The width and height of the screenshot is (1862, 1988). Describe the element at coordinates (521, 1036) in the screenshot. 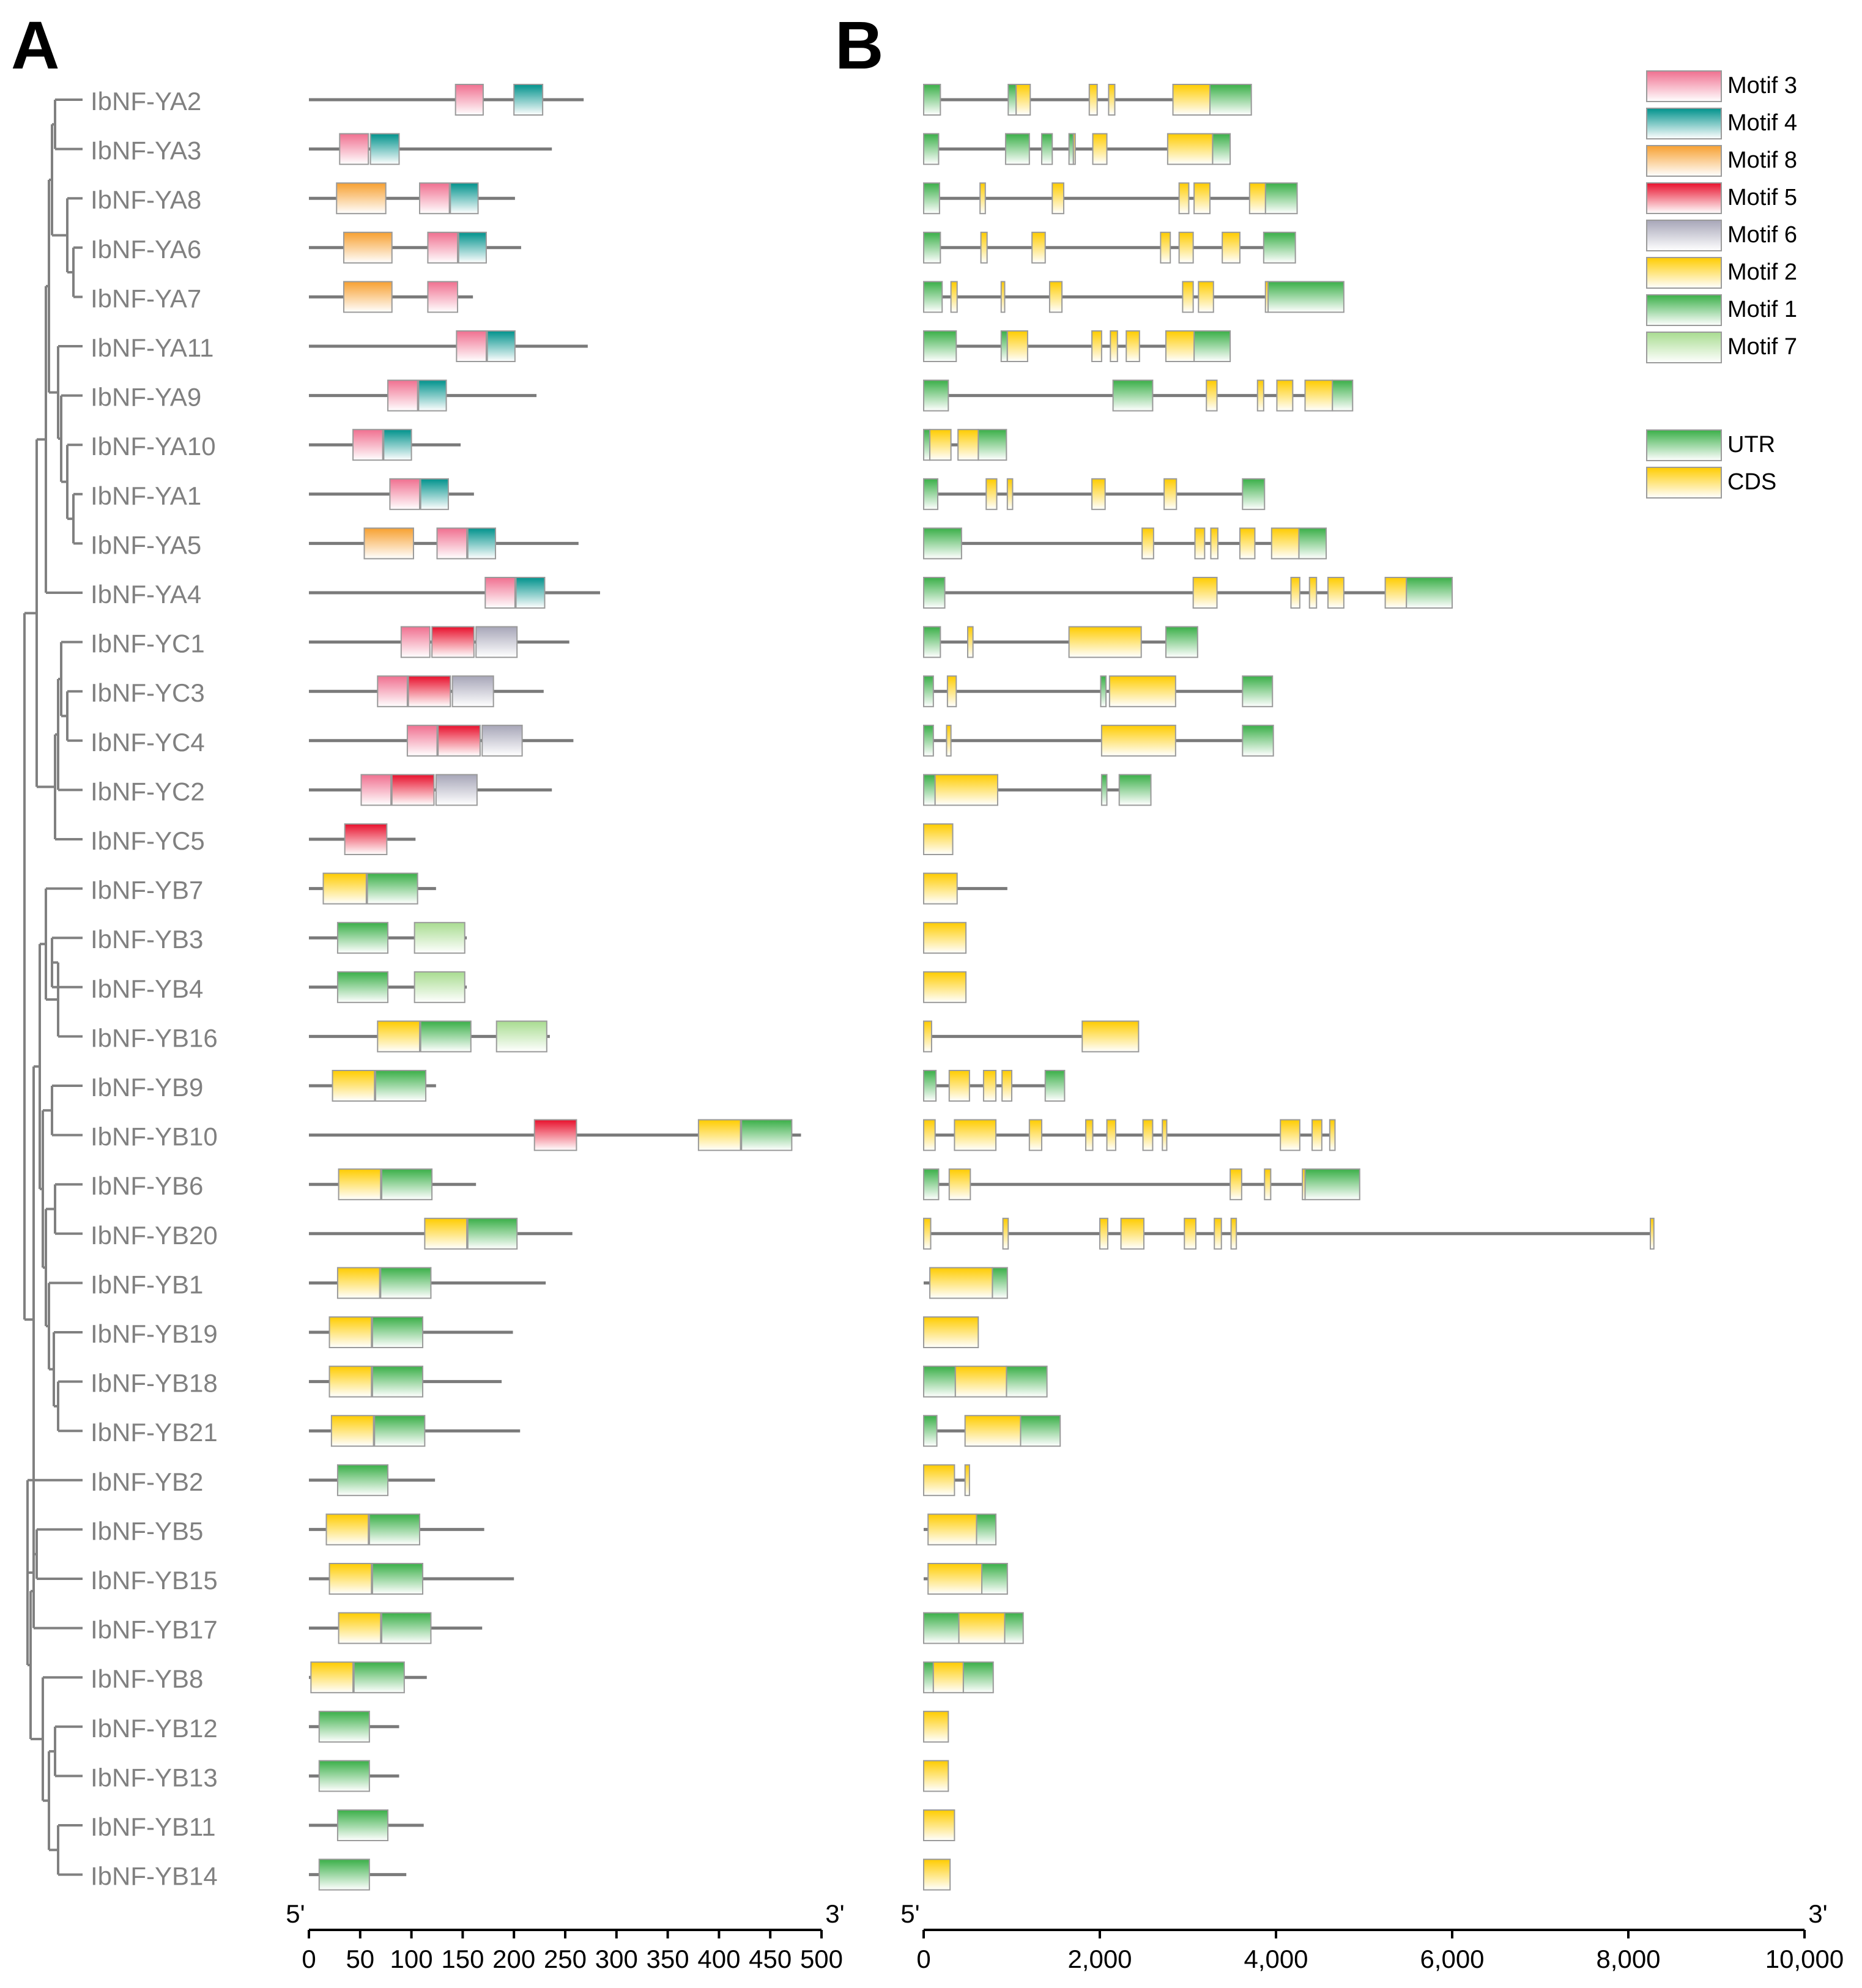

I see `motif-box-m7` at that location.